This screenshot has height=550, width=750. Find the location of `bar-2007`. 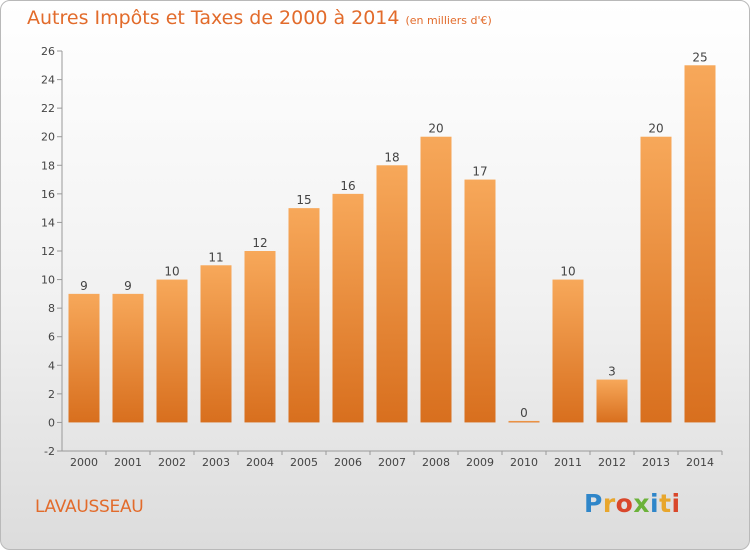

bar-2007 is located at coordinates (392, 294).